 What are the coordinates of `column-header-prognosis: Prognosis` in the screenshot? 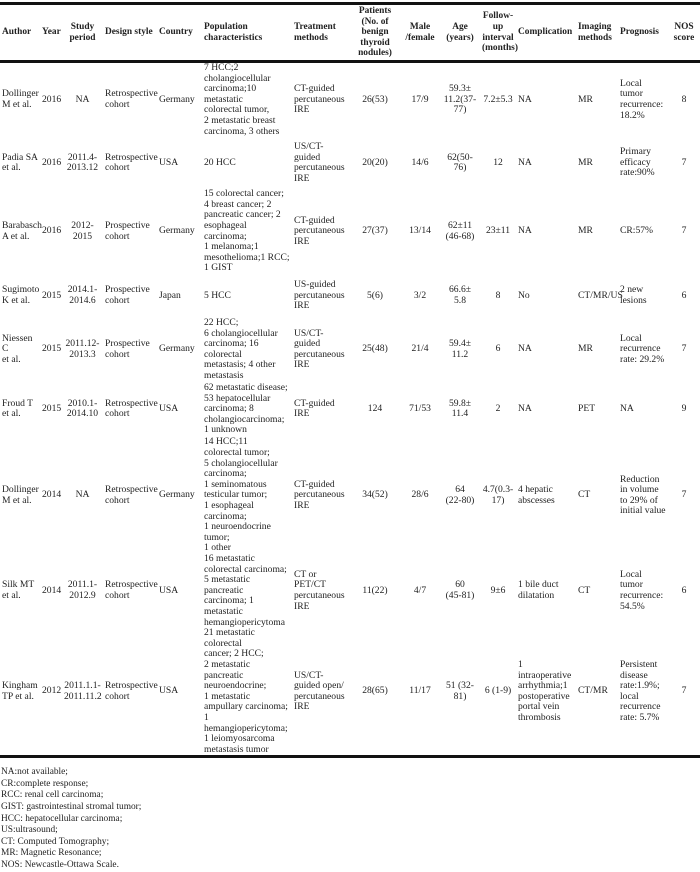 It's located at (639, 32).